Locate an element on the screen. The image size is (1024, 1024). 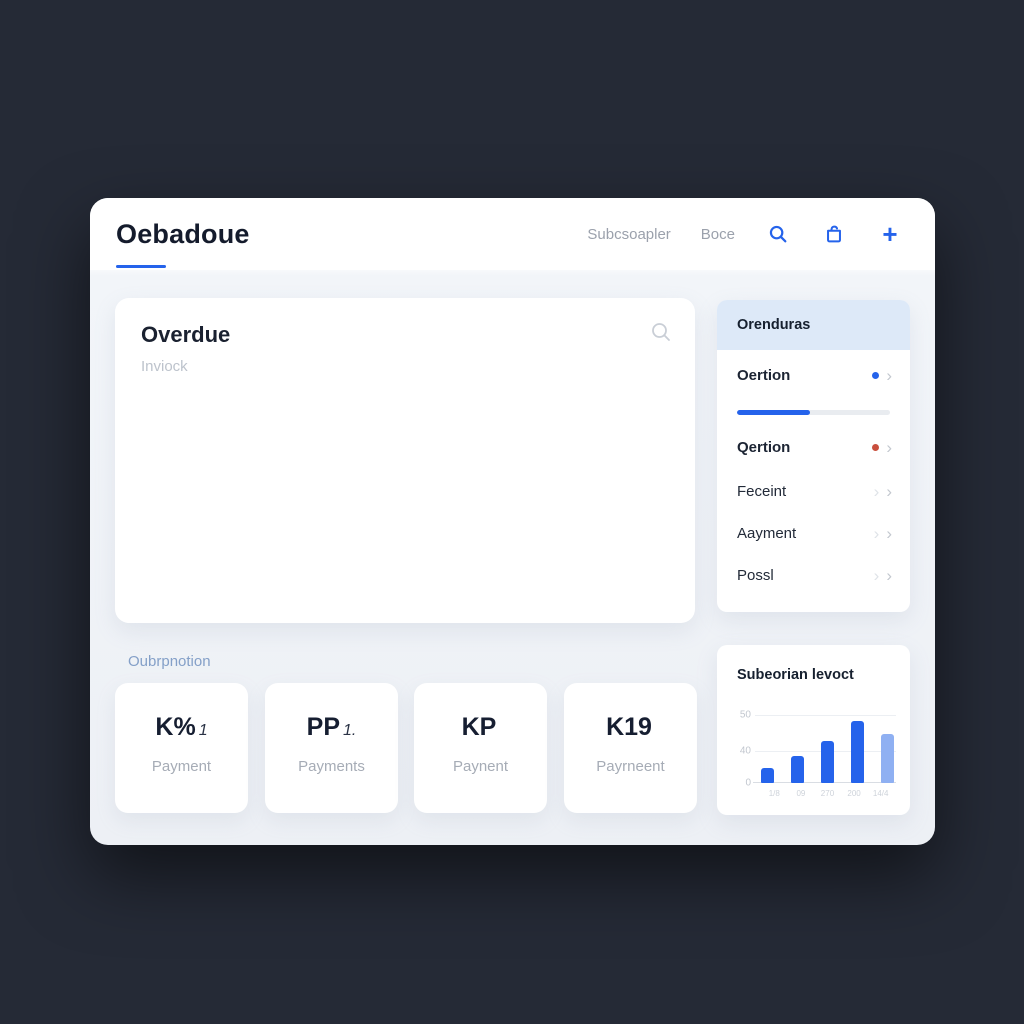
progress-track is located at coordinates (813, 412).